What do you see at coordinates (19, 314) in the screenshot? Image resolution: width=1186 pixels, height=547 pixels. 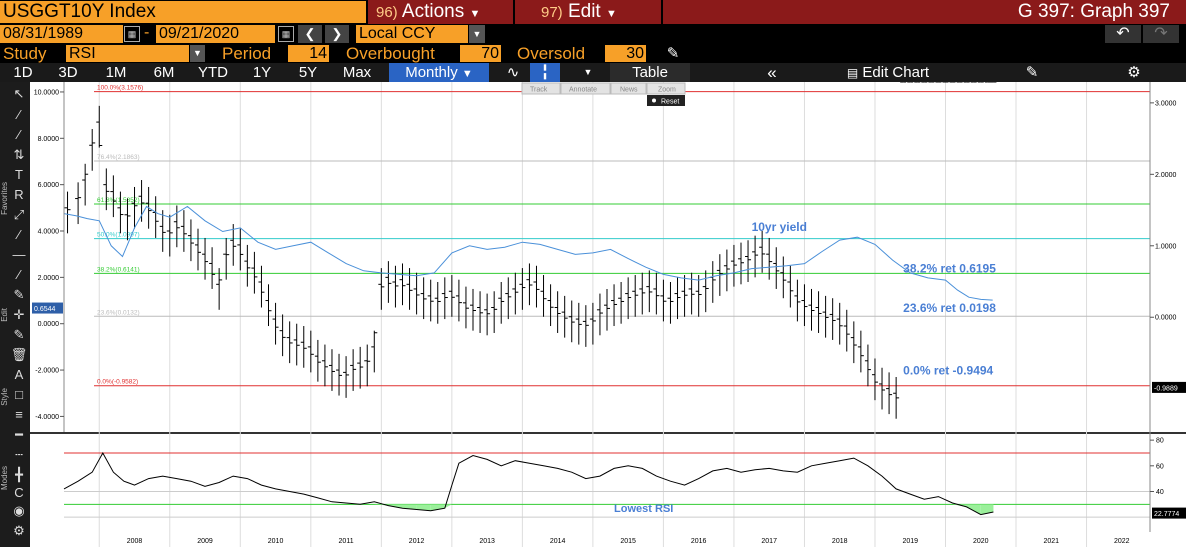 I see `move-icon: ✛` at bounding box center [19, 314].